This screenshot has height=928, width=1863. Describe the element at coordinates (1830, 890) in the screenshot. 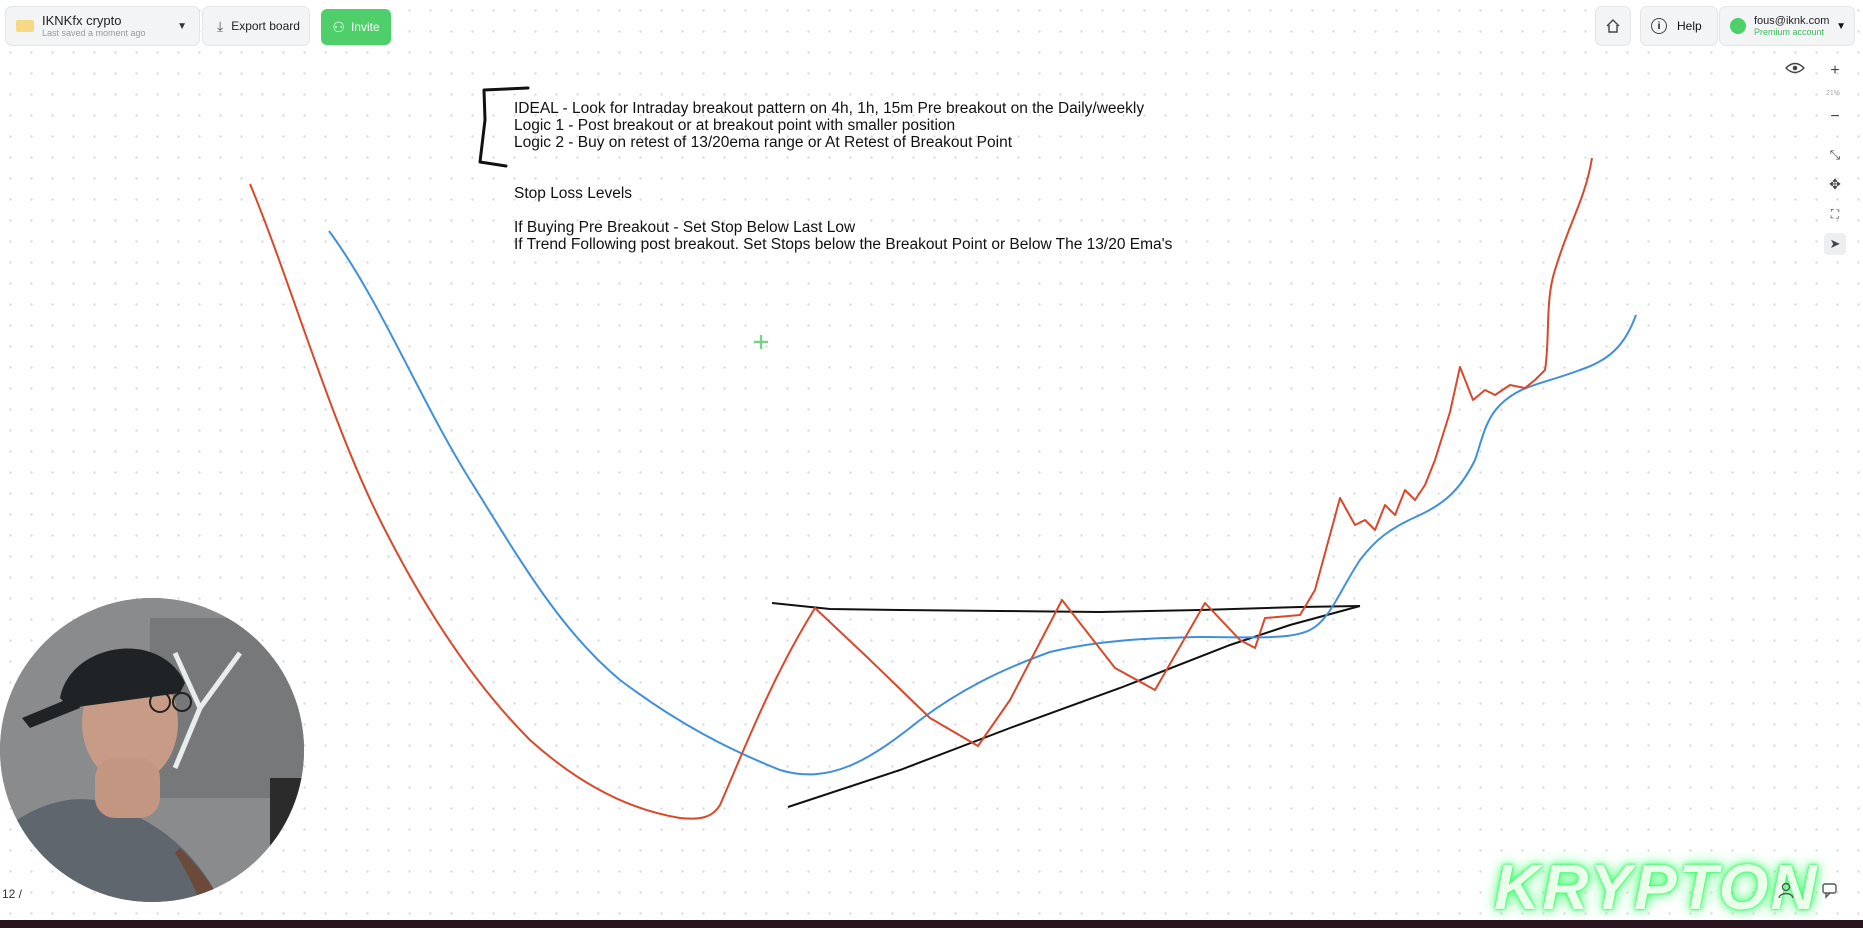

I see `comment-icon` at that location.